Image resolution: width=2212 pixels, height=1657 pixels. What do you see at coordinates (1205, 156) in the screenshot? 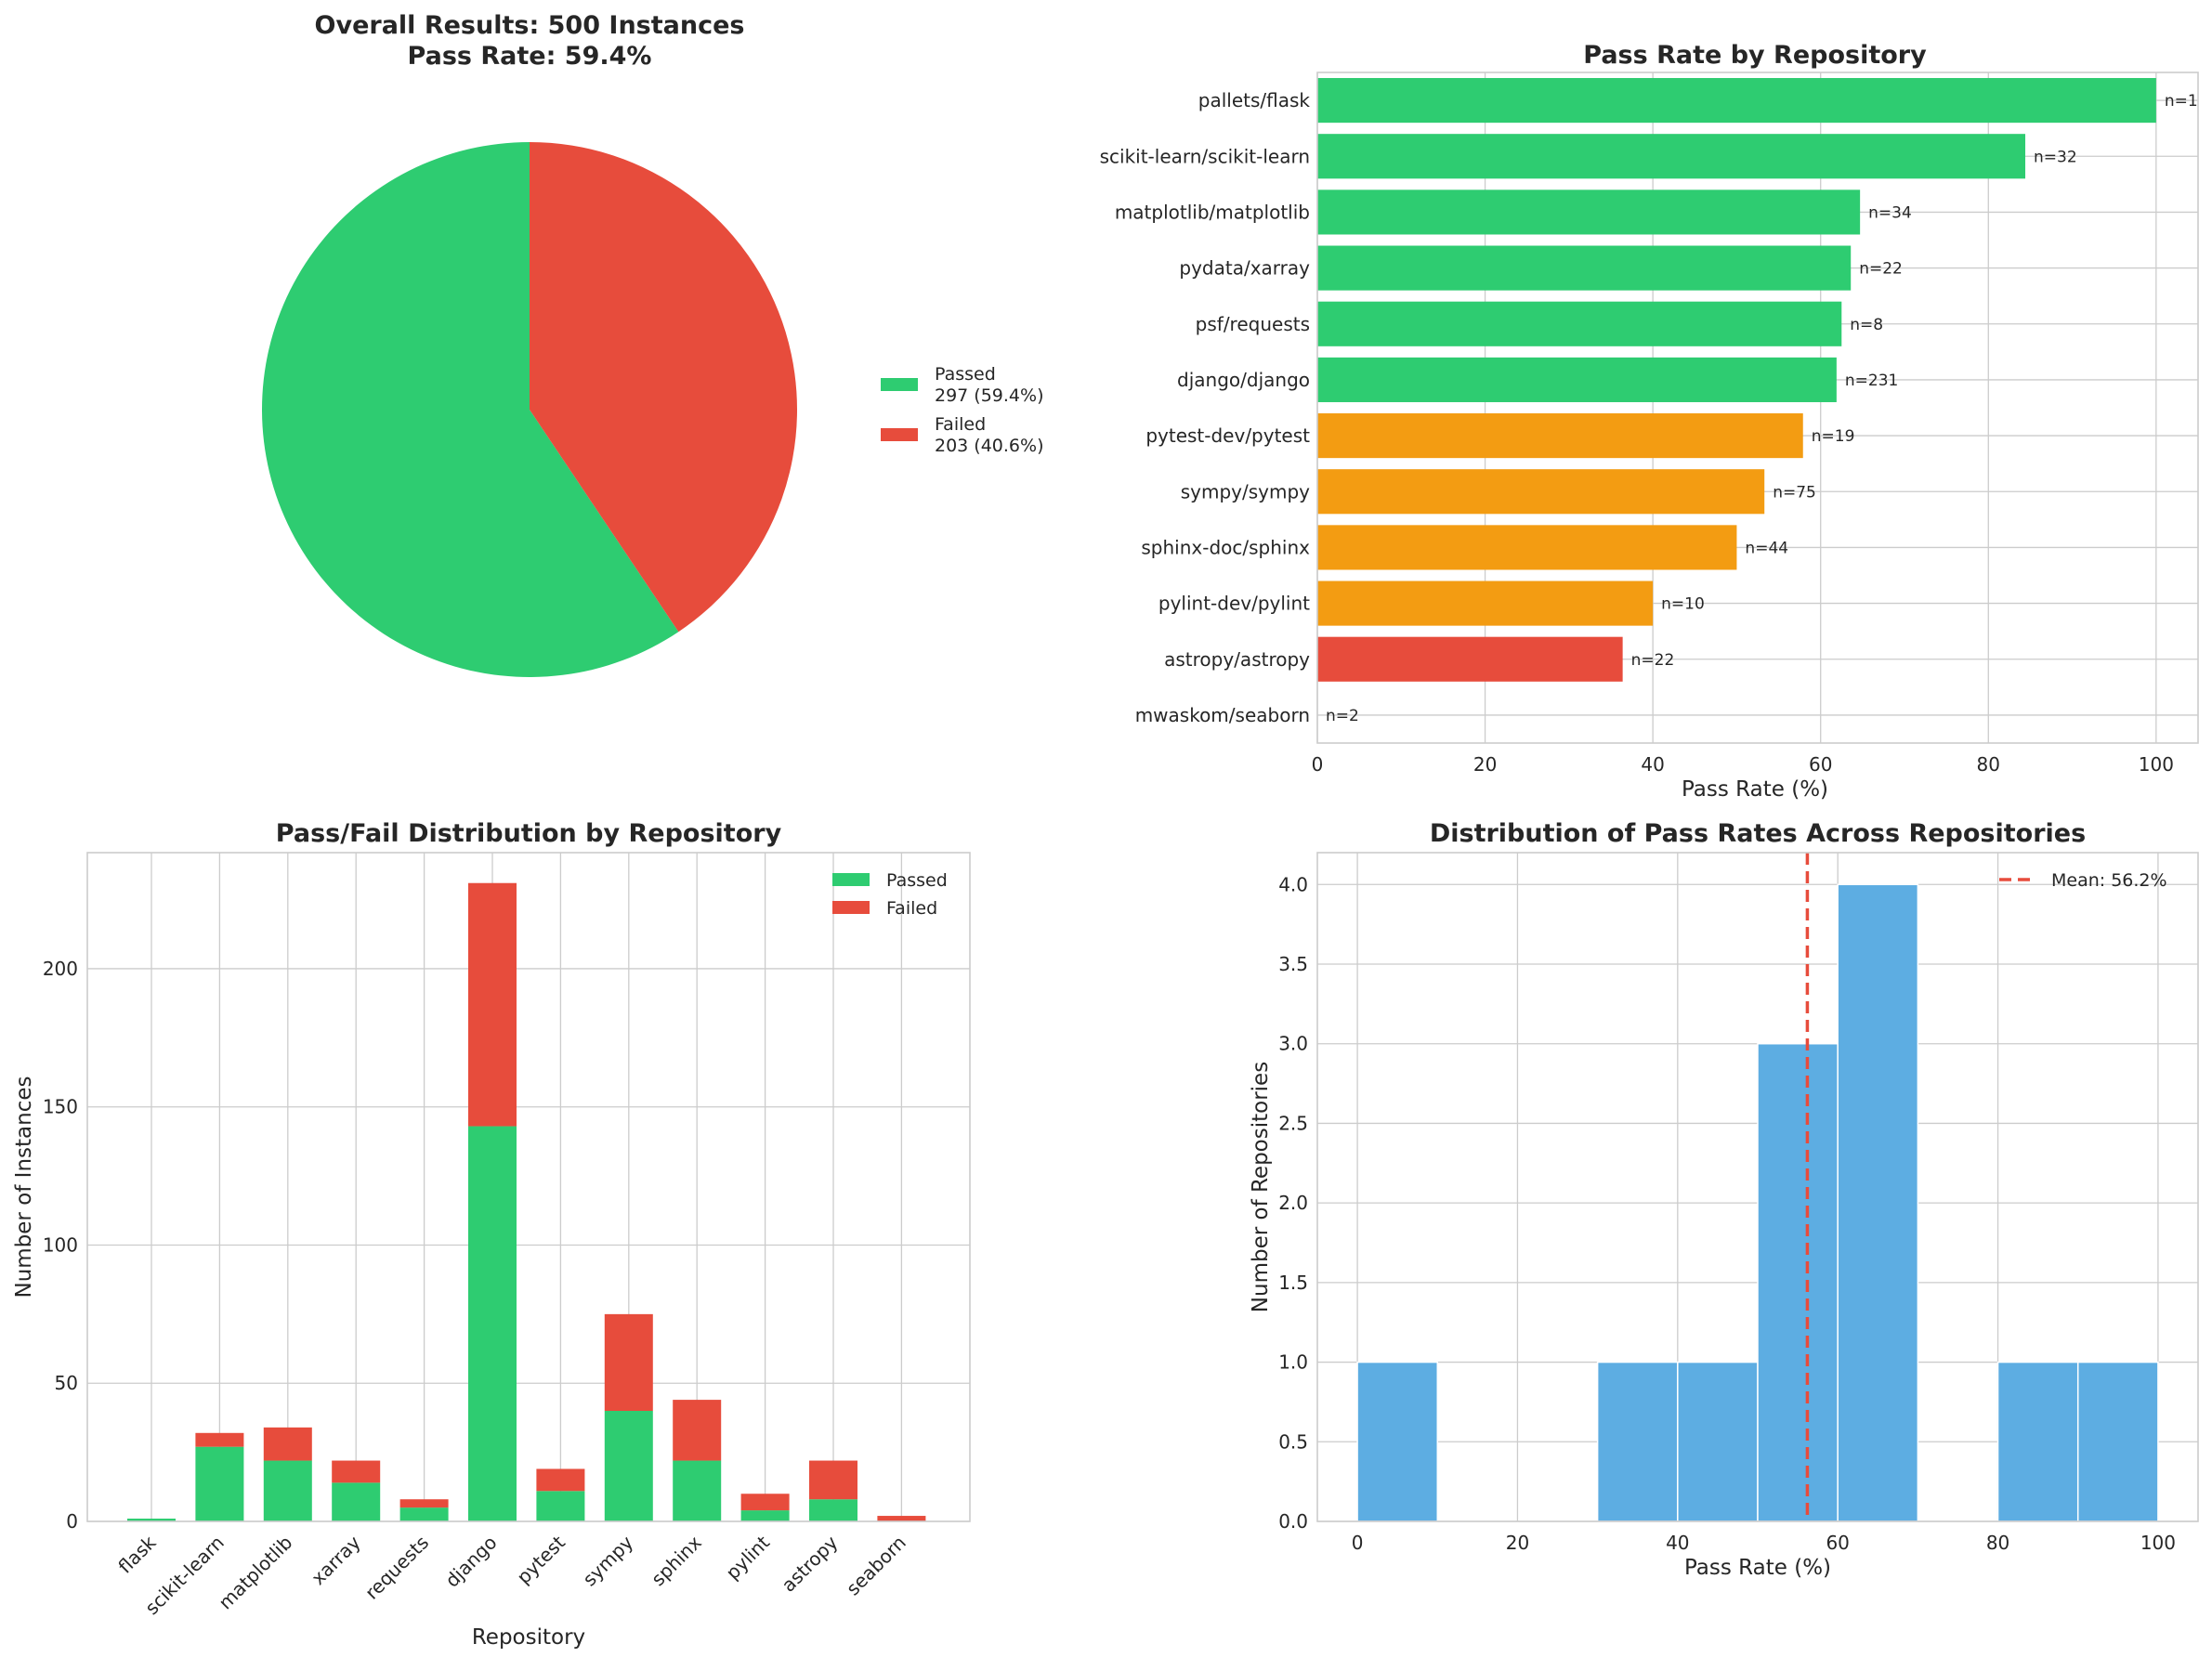
I see `hbar-category-label: scikit-learn/scikit-learn` at bounding box center [1205, 156].